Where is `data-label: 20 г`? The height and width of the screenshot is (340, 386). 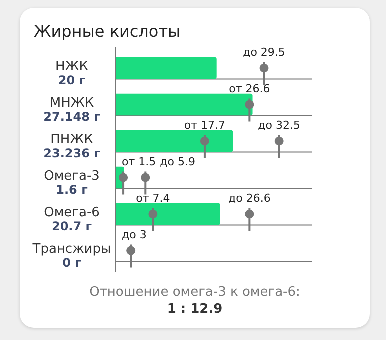
data-label: 20 г is located at coordinates (72, 80).